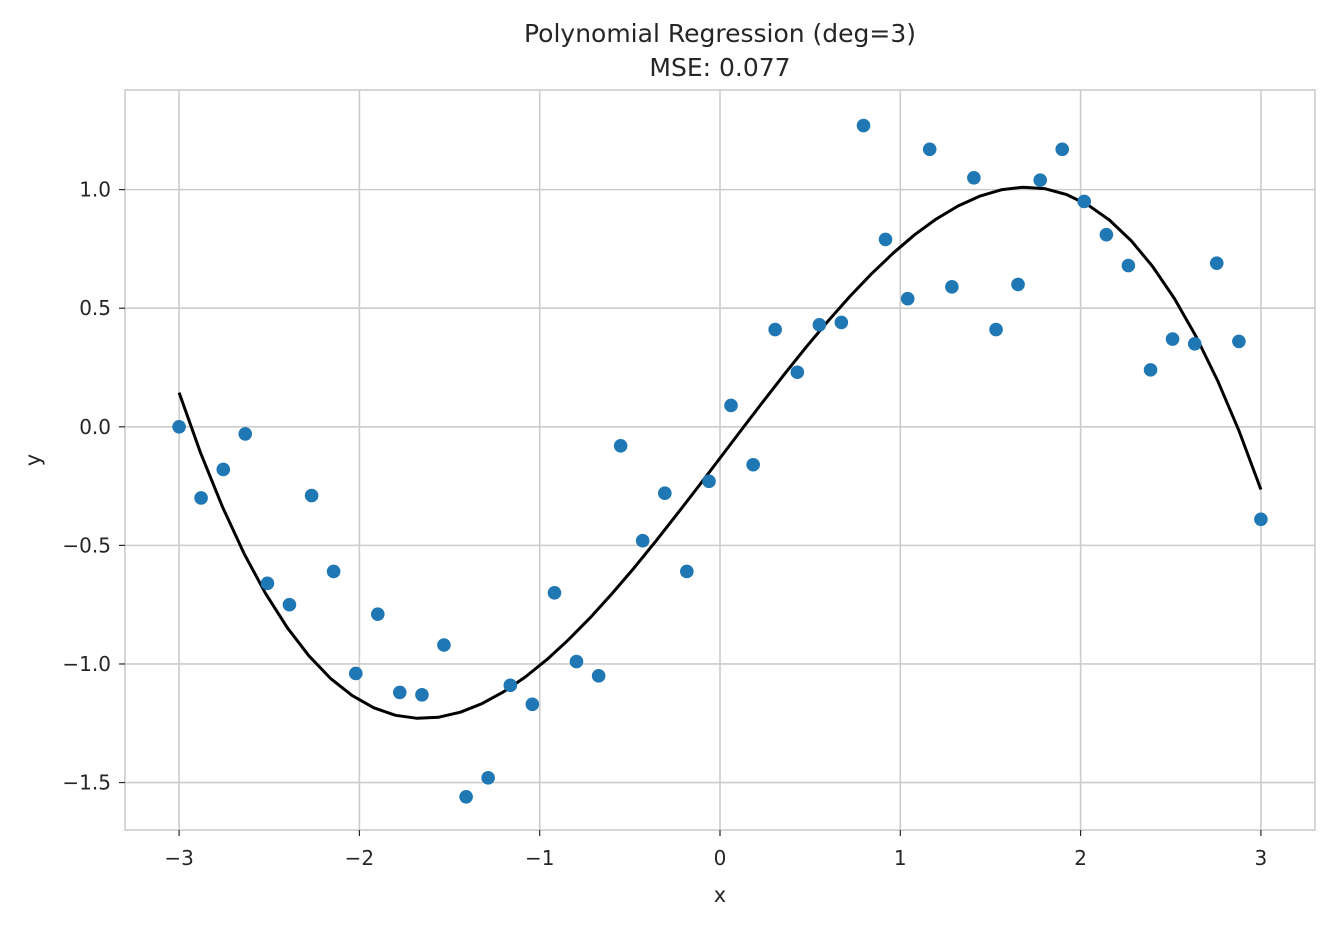 The height and width of the screenshot is (927, 1334). Describe the element at coordinates (719, 67) in the screenshot. I see `chart-subtitle: MSE: 0.077` at that location.